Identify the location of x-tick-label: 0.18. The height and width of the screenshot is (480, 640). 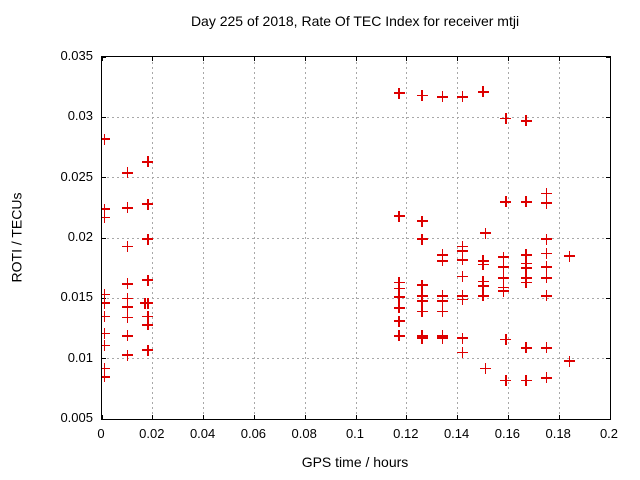
(558, 433).